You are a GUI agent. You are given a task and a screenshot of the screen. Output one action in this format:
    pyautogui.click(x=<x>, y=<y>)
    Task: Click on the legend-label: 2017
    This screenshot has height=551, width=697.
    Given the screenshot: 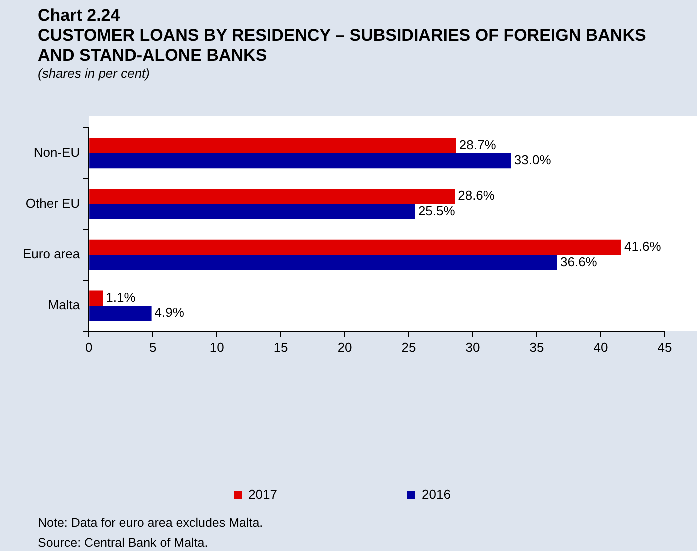 What is the action you would take?
    pyautogui.click(x=263, y=494)
    